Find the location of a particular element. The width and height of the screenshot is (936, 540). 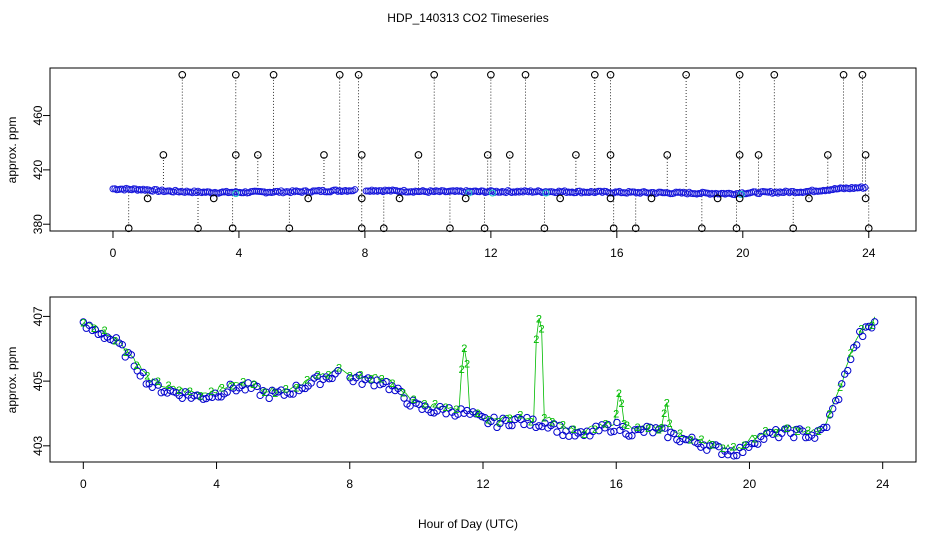

top-xtick-label: 4 is located at coordinates (239, 253).